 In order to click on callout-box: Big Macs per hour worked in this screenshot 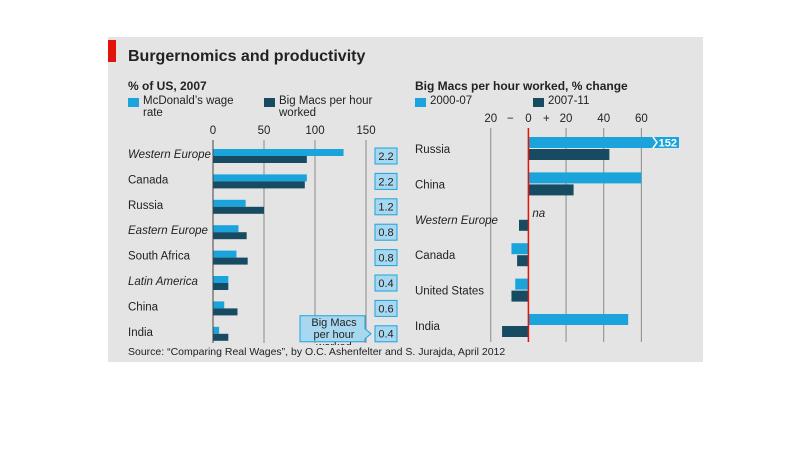, I will do `click(334, 330)`.